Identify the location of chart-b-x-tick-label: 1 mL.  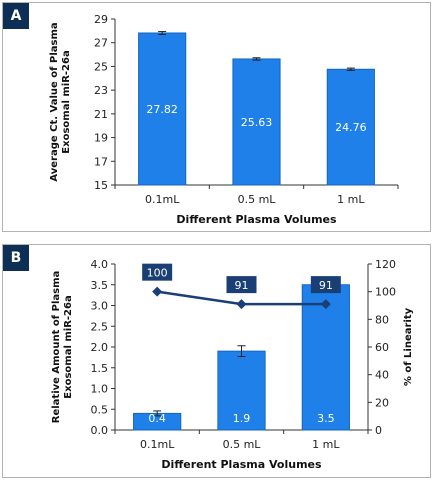
(326, 444).